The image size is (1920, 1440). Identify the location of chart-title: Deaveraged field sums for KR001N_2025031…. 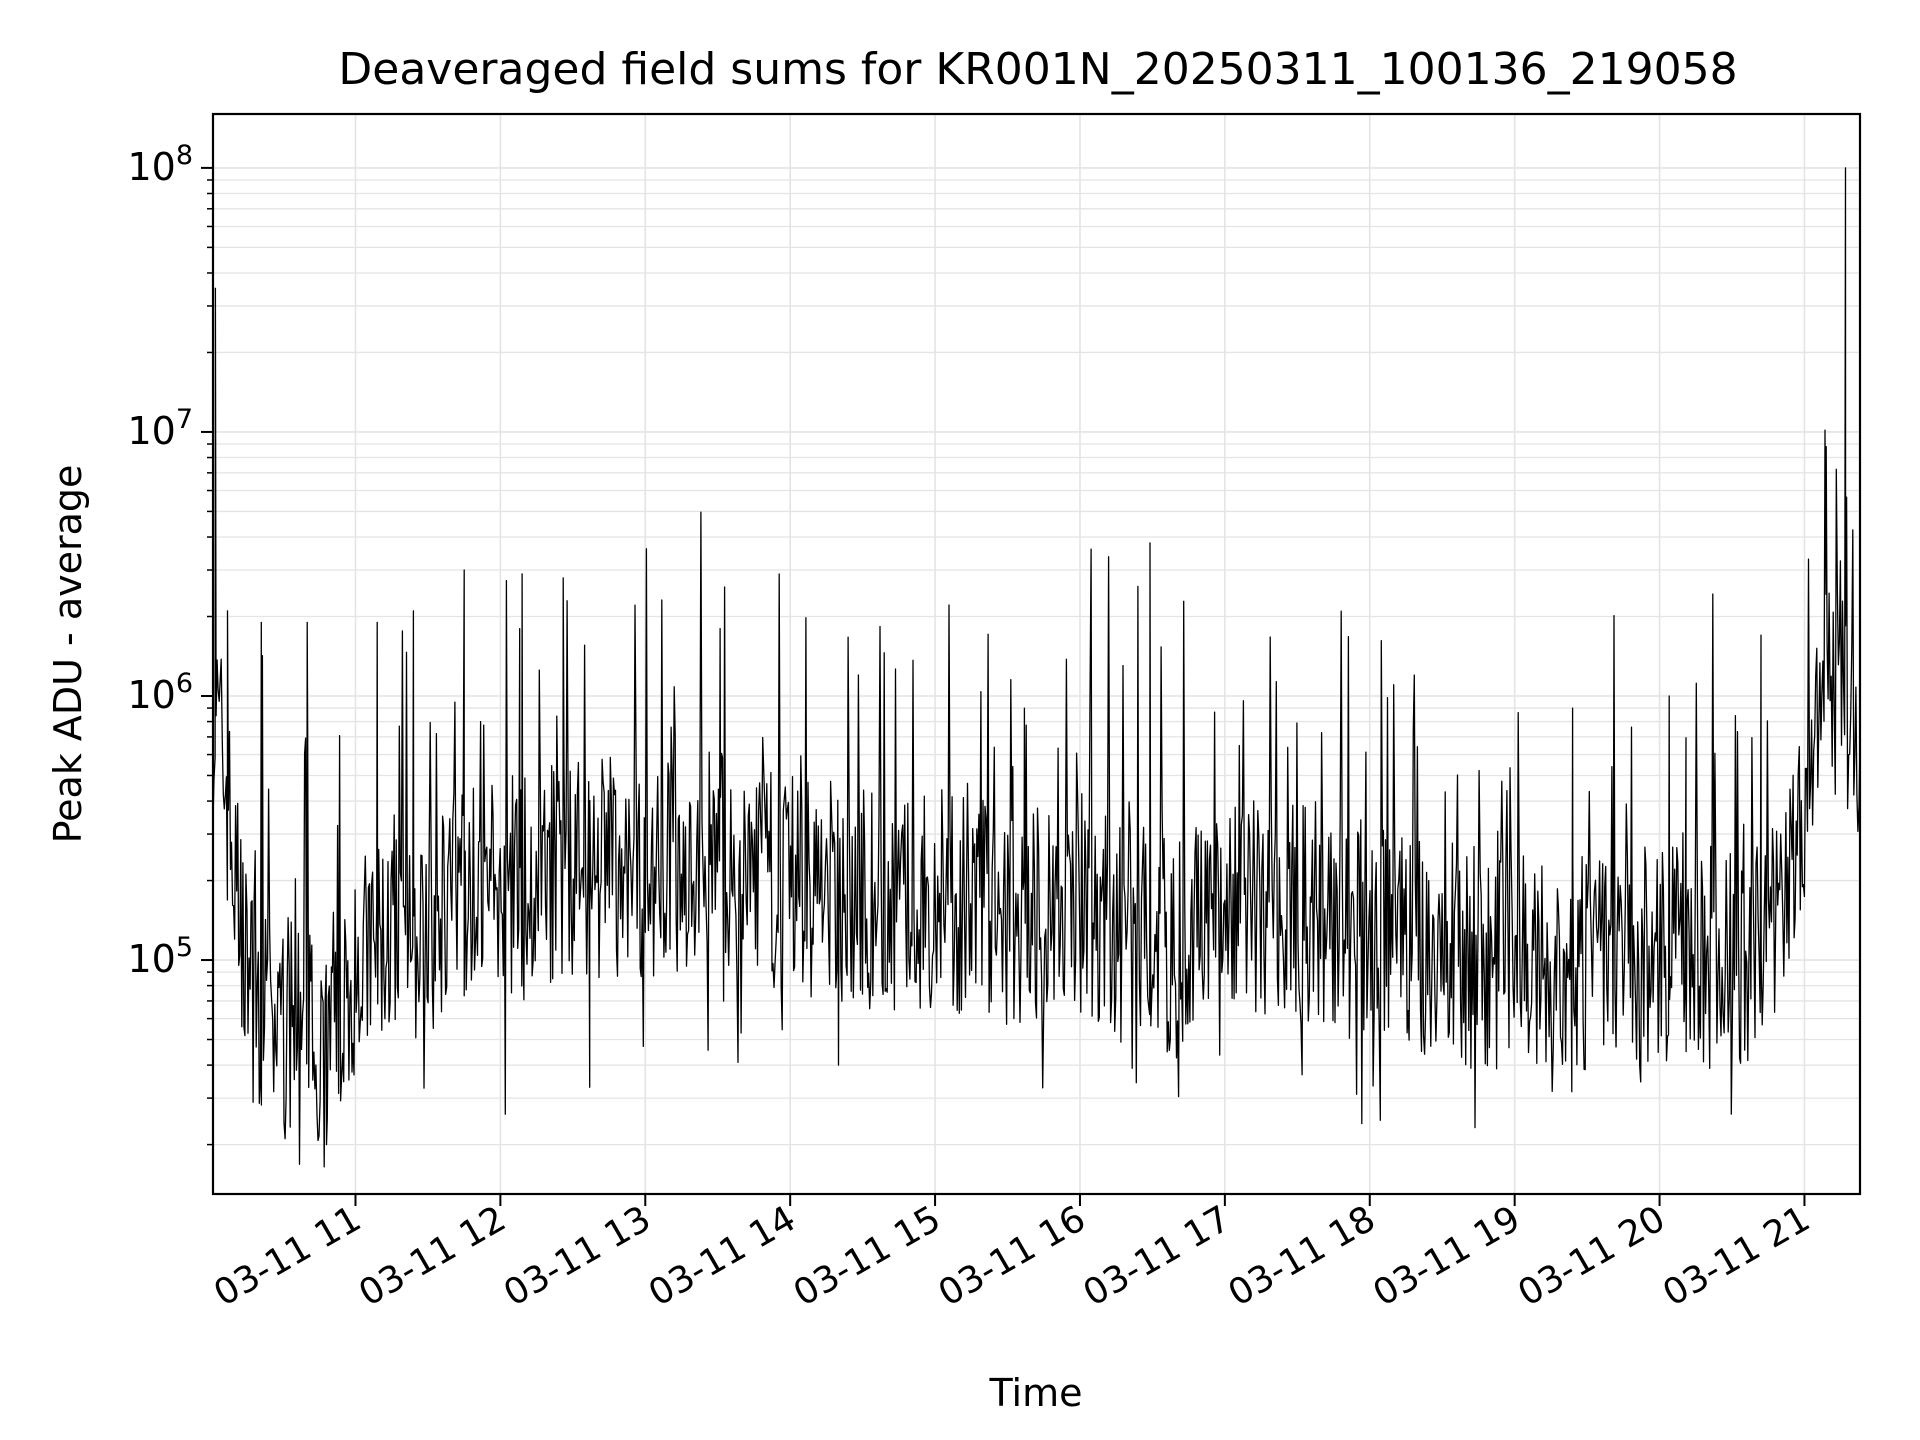
(1037, 69).